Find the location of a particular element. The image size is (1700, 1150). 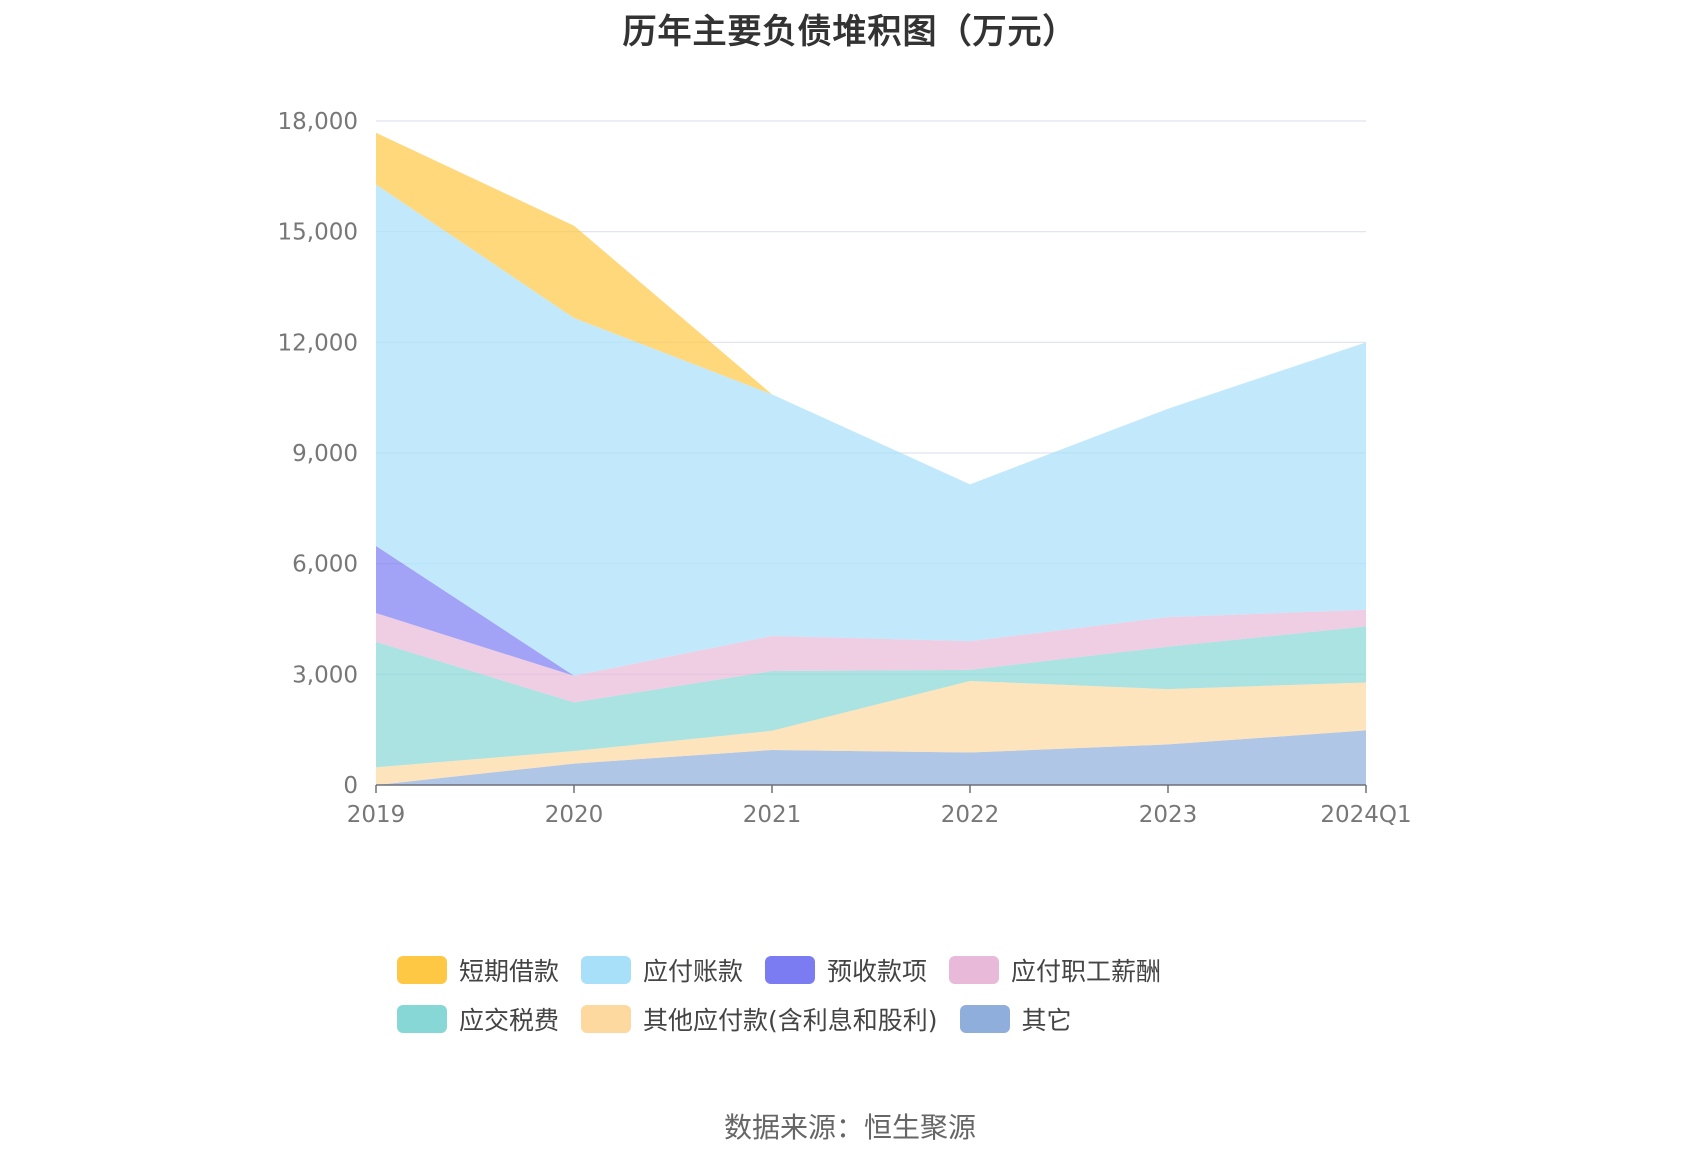

legend-label: 应付账款 is located at coordinates (693, 971).